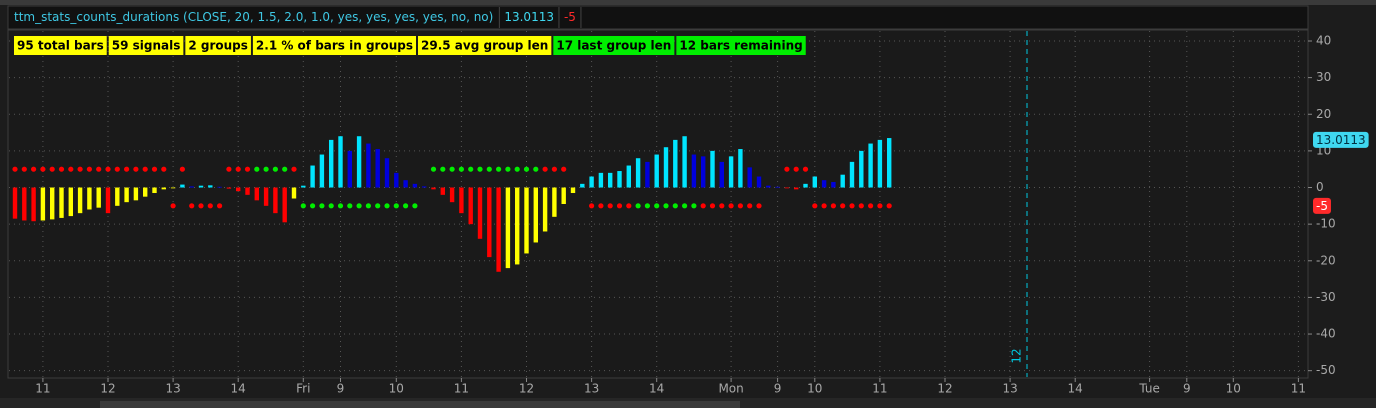 This screenshot has height=408, width=1376. I want to click on readout: 13.0113, so click(529, 17).